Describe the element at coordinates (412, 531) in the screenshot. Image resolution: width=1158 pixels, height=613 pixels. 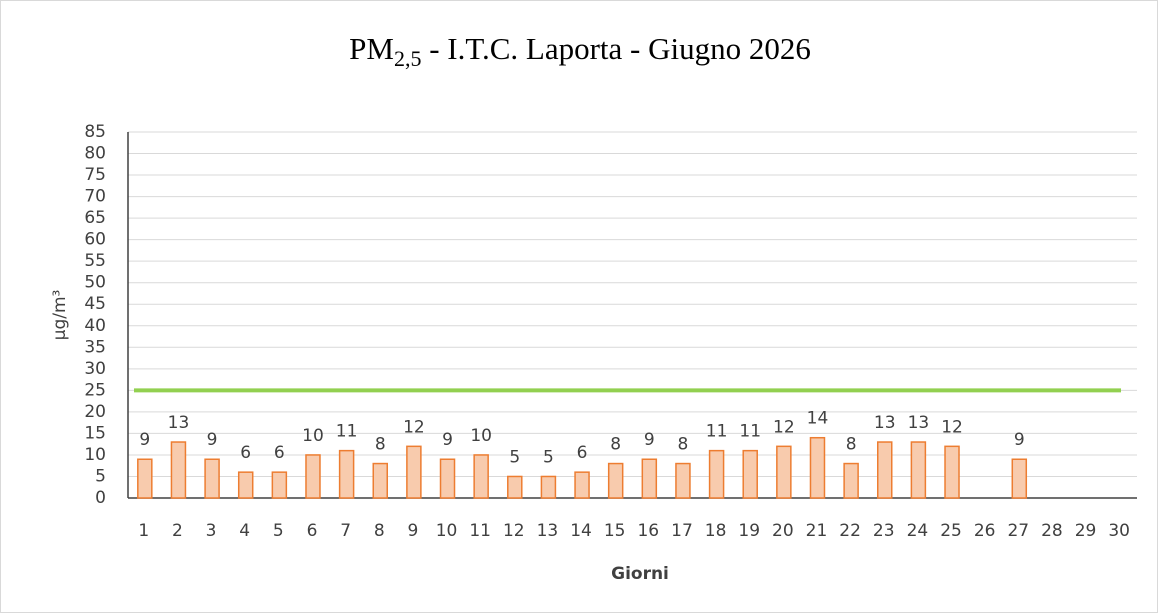
I see `x-tick-label: 9` at that location.